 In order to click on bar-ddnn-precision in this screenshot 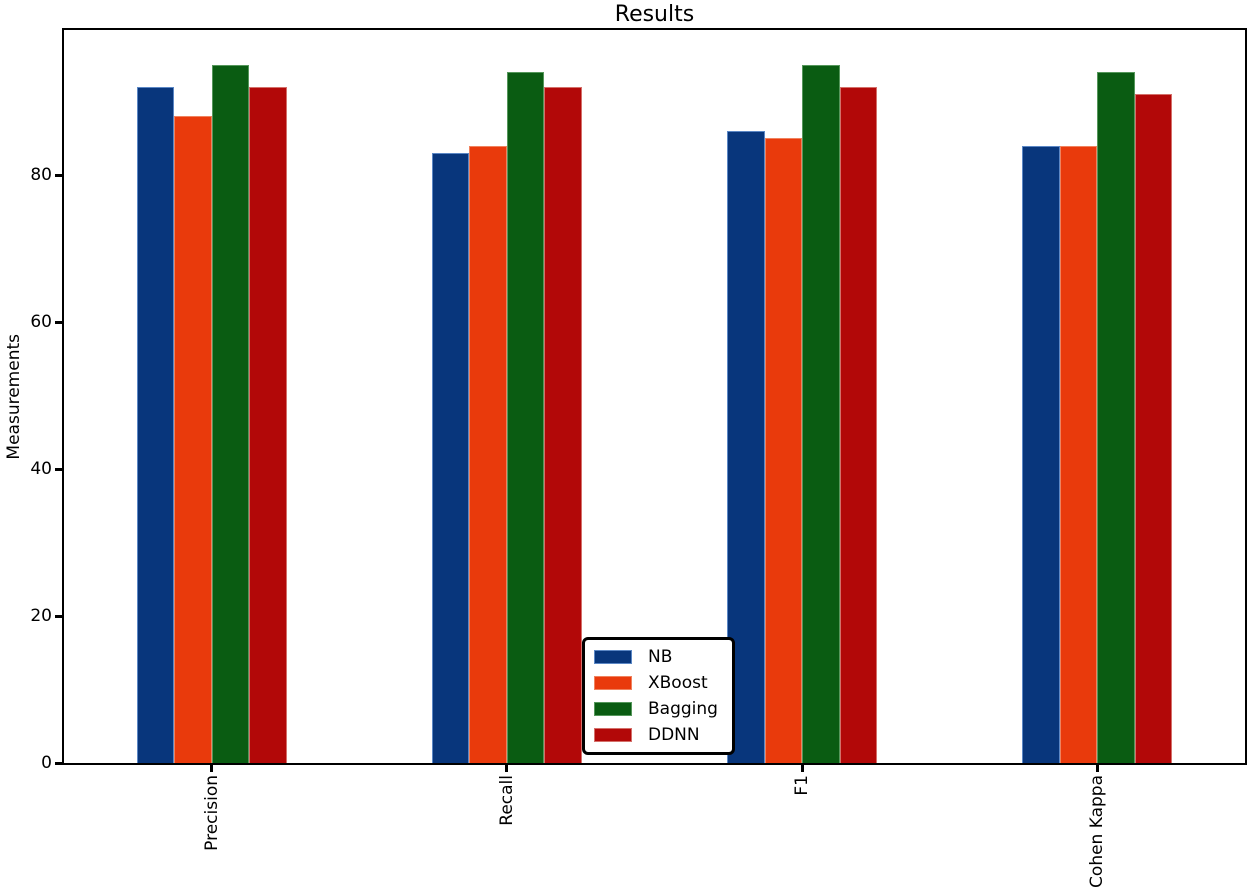, I will do `click(268, 424)`.